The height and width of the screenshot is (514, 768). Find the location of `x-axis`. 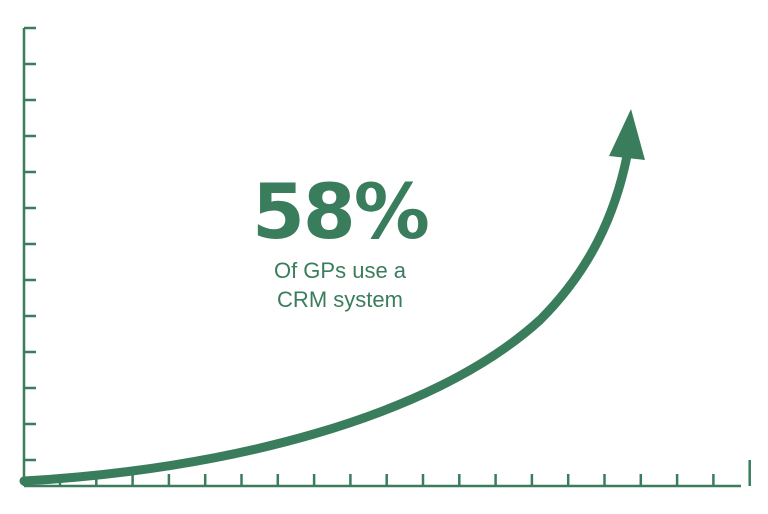

x-axis is located at coordinates (387, 474).